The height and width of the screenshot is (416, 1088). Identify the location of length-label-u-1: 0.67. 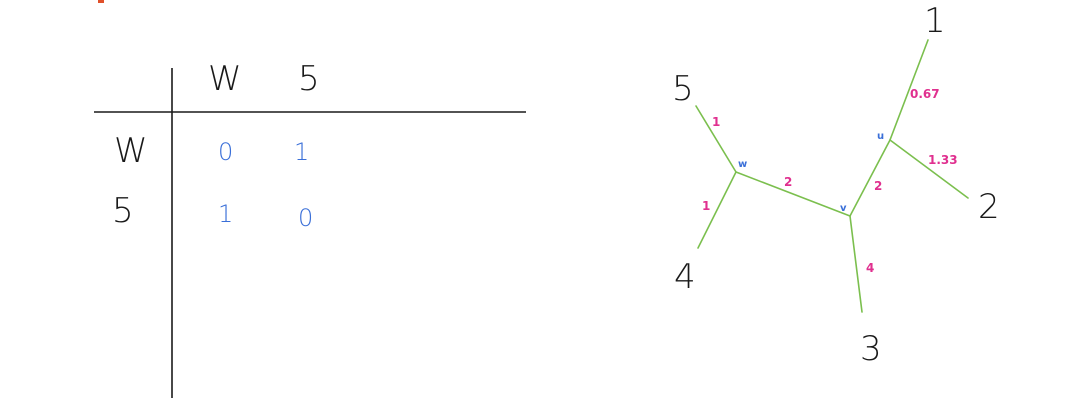
(925, 94).